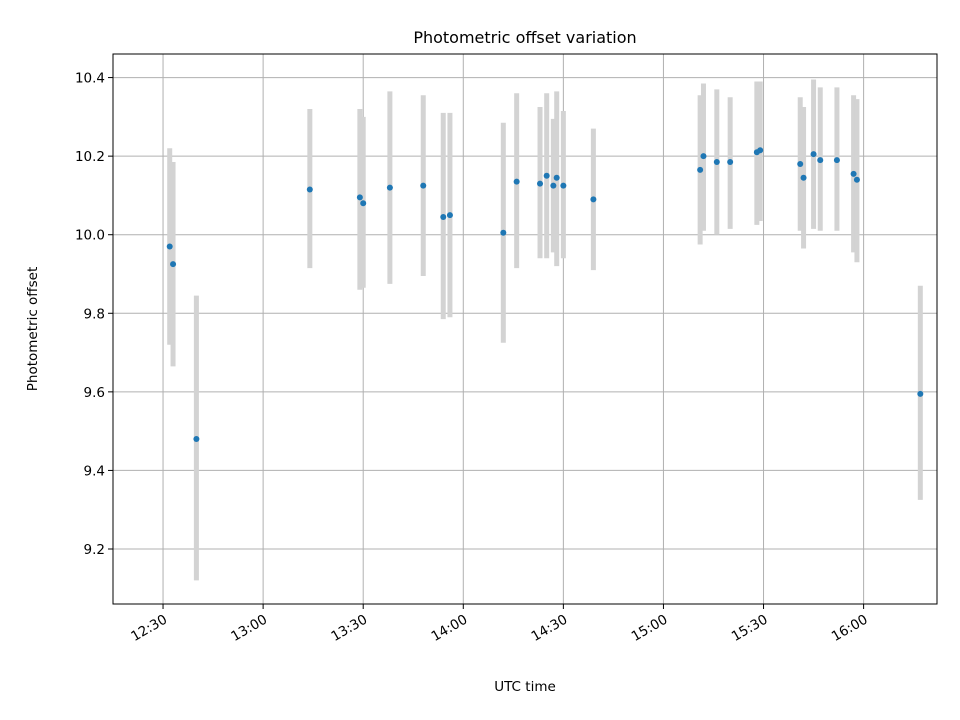  Describe the element at coordinates (94, 393) in the screenshot. I see `y-tick-label: 9.6` at that location.